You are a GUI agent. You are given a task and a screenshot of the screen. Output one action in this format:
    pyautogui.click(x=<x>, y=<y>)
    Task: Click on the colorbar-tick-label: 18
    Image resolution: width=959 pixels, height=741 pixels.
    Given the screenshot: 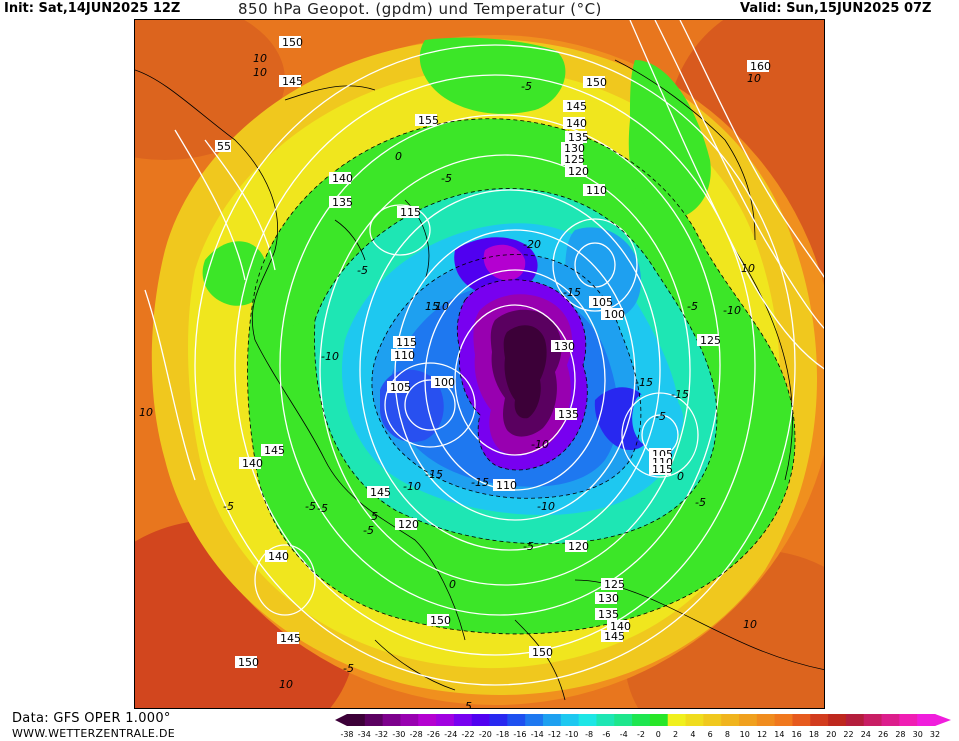 What is the action you would take?
    pyautogui.click(x=814, y=734)
    